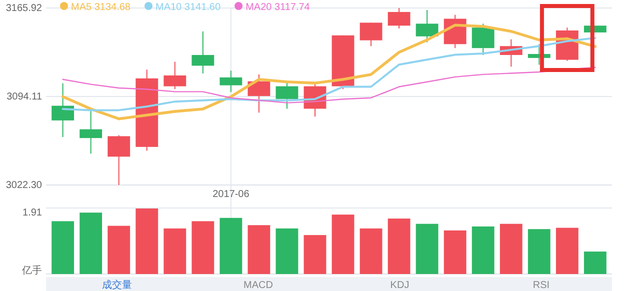 The width and height of the screenshot is (633, 291). Describe the element at coordinates (32, 213) in the screenshot. I see `text: 1.91` at that location.